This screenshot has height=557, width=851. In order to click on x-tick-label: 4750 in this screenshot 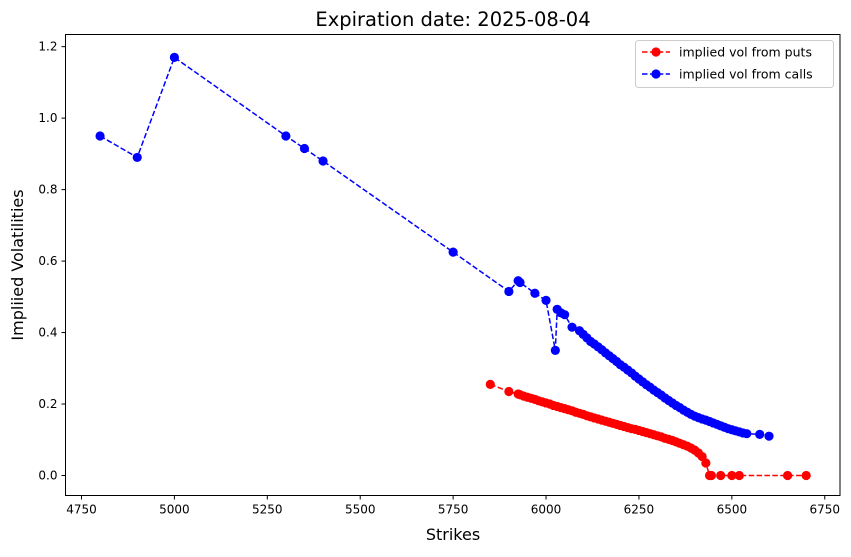, I will do `click(81, 510)`.